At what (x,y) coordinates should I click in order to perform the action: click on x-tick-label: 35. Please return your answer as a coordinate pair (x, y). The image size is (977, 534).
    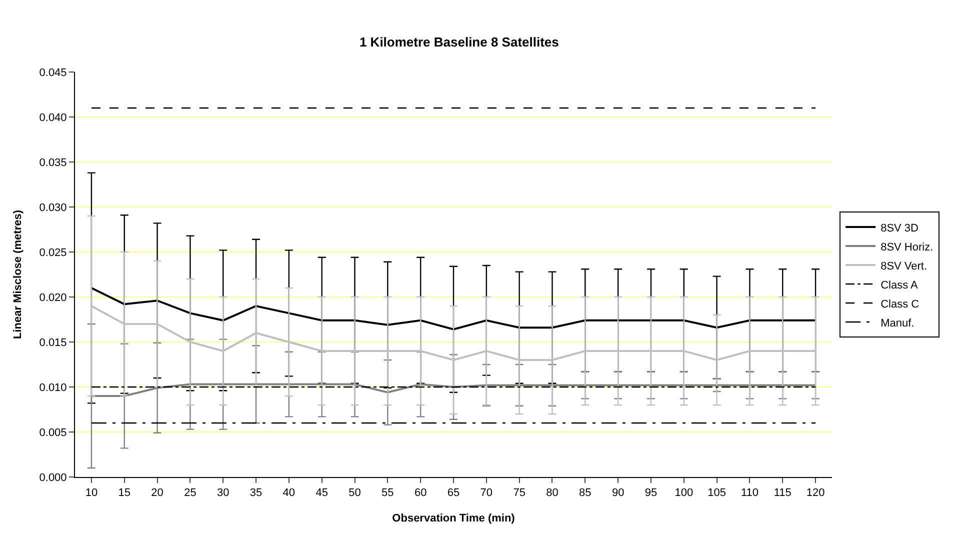
    Looking at the image, I should click on (256, 493).